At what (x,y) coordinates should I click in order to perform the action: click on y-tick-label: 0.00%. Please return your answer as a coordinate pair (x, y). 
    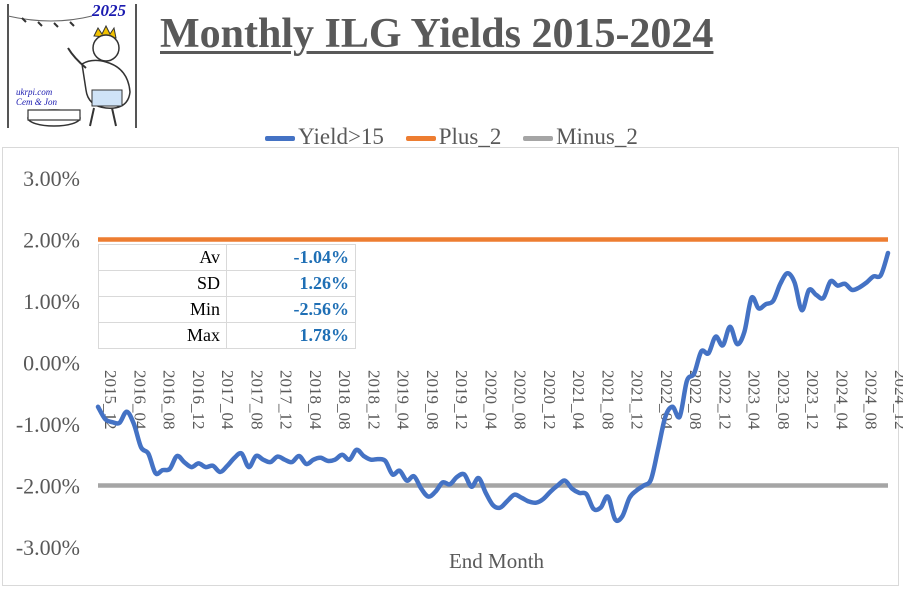
    Looking at the image, I should click on (51, 363).